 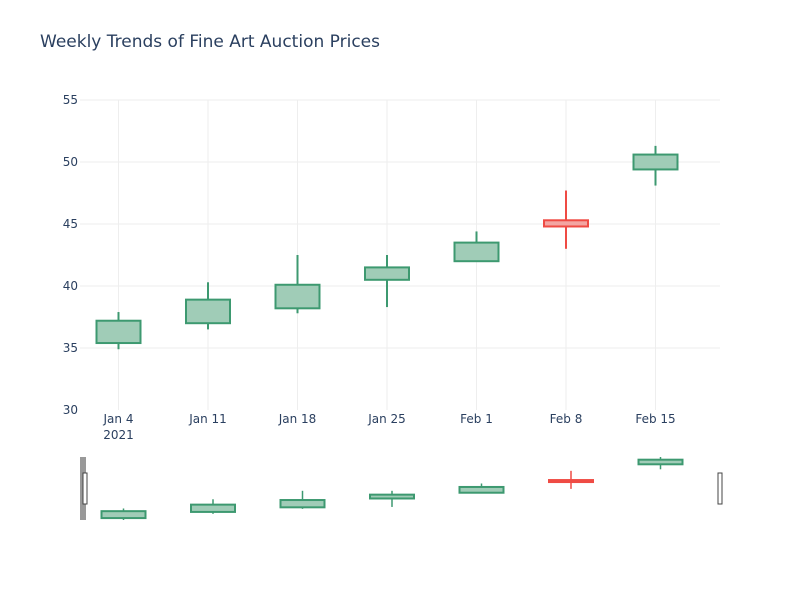 What do you see at coordinates (118, 435) in the screenshot?
I see `x-year-label: 2021` at bounding box center [118, 435].